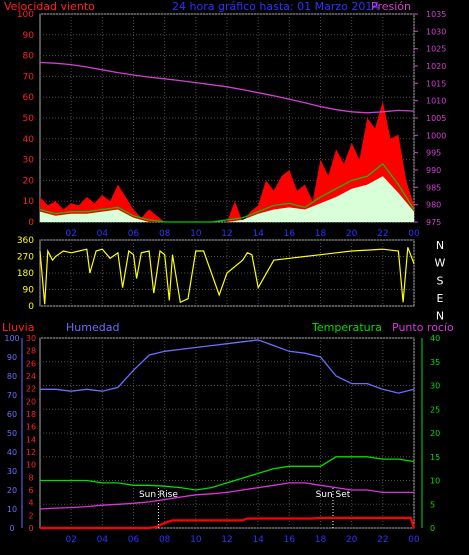 Image resolution: width=469 pixels, height=555 pixels. What do you see at coordinates (433, 170) in the screenshot?
I see `pressure-axis-tick: 990` at bounding box center [433, 170].